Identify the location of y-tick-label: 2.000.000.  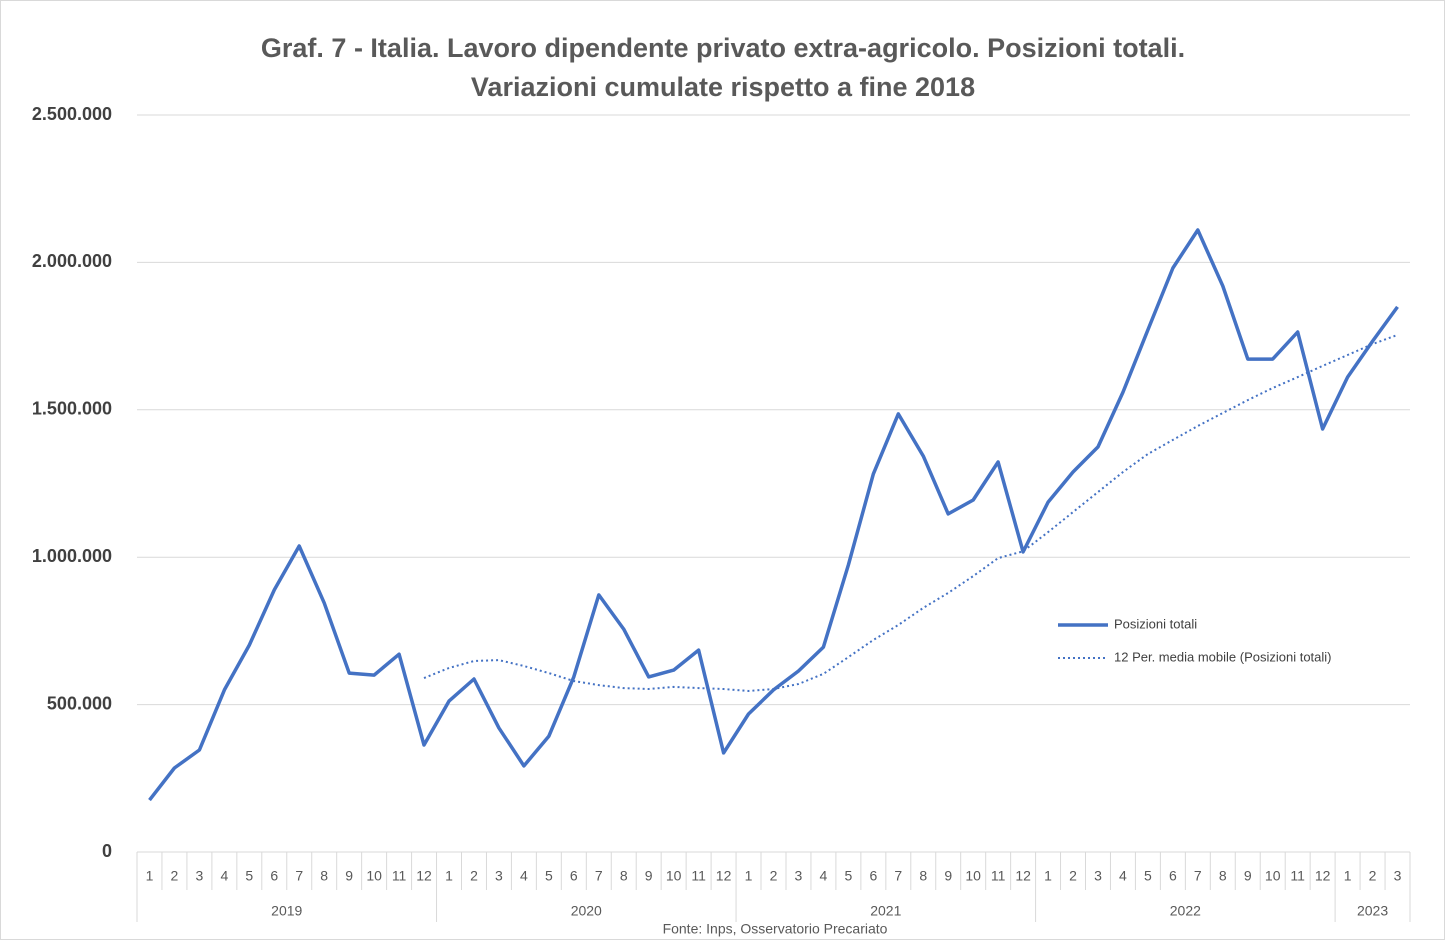
(72, 261).